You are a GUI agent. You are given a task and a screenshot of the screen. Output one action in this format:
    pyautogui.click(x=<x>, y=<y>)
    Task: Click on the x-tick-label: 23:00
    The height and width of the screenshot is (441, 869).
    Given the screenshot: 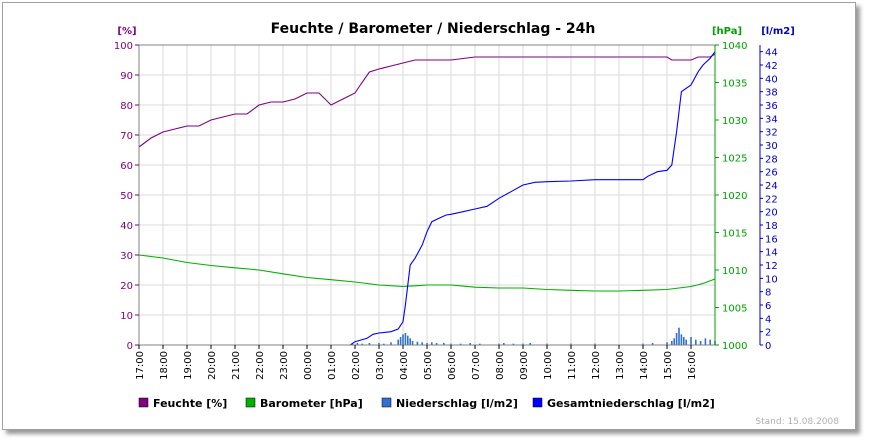 What is the action you would take?
    pyautogui.click(x=284, y=365)
    